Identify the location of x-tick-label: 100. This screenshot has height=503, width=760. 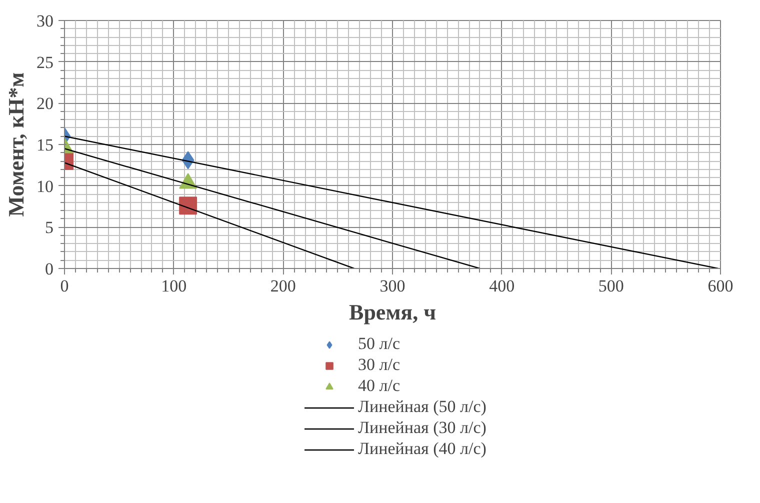
(174, 286).